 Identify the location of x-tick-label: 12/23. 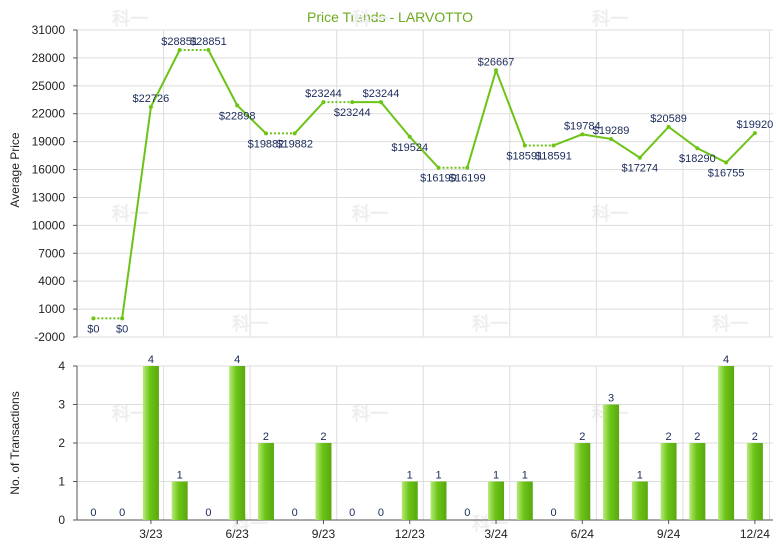
(410, 534).